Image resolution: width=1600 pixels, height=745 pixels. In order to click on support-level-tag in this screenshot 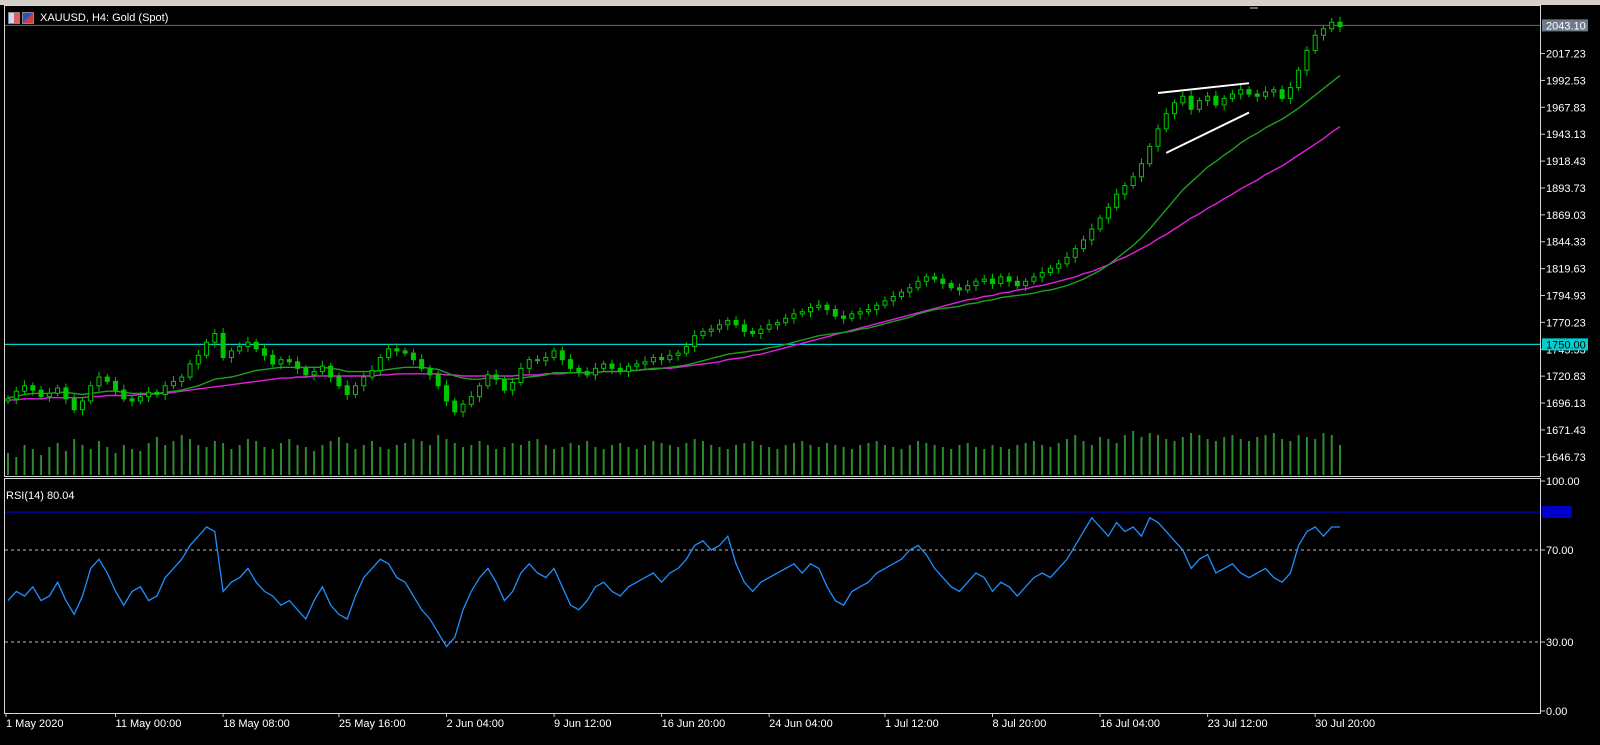, I will do `click(1565, 344)`.